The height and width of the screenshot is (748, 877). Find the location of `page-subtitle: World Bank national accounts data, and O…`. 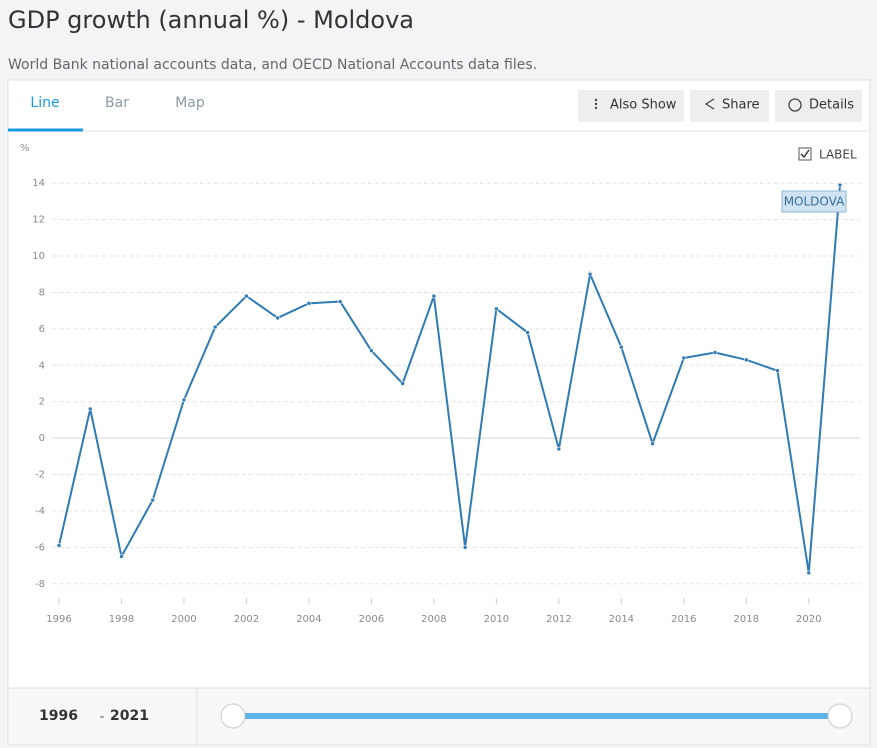

page-subtitle: World Bank national accounts data, and O… is located at coordinates (272, 65).